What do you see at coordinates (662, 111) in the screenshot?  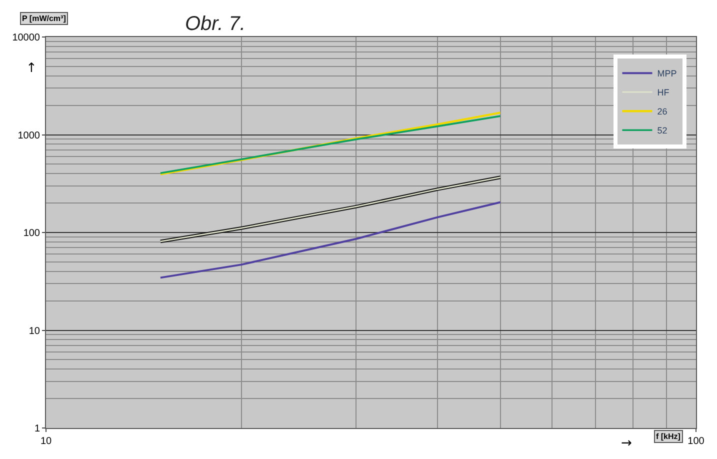 I see `legend-label: 26` at bounding box center [662, 111].